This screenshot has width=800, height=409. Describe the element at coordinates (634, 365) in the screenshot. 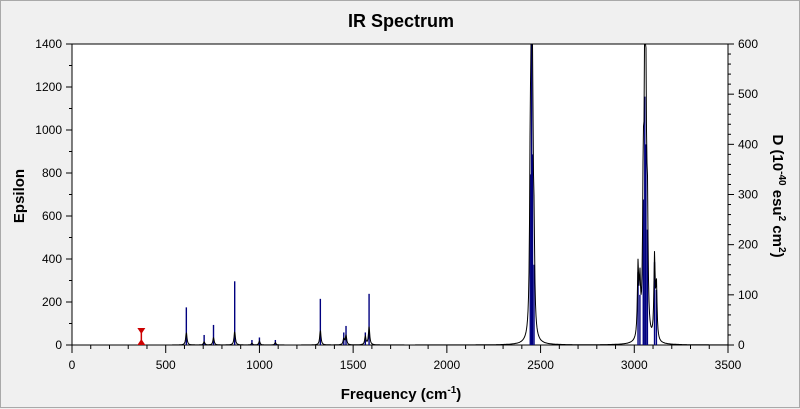

I see `x-tick-label: 3000` at that location.